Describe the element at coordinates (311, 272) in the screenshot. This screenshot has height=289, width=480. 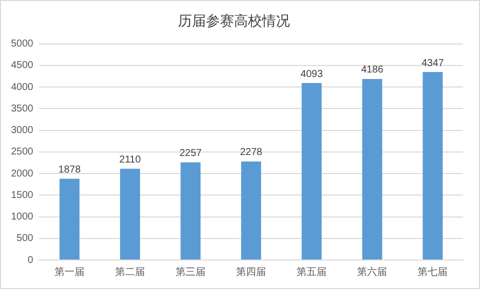
I see `x-tick-label: 第五届` at that location.